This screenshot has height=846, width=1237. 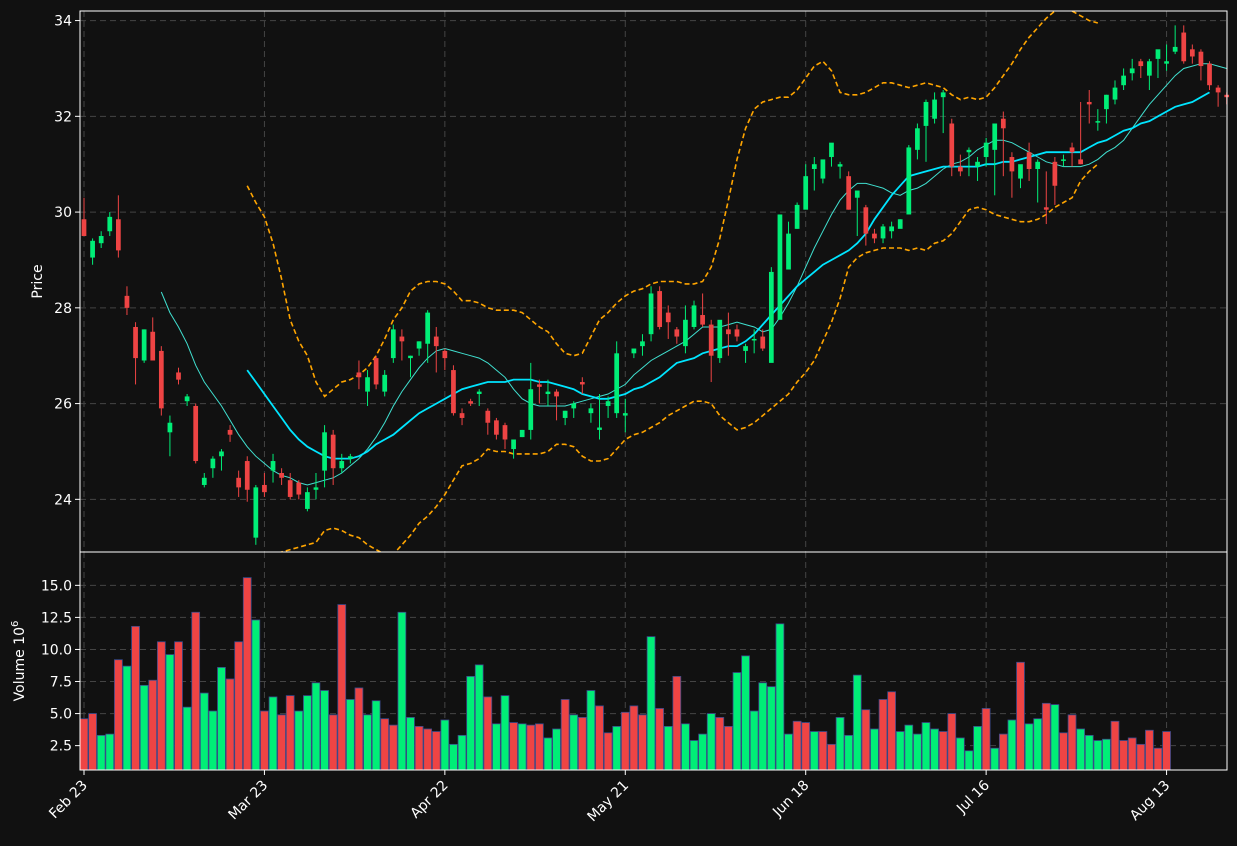 What do you see at coordinates (61, 715) in the screenshot?
I see `volume-tick-label: 5.0` at bounding box center [61, 715].